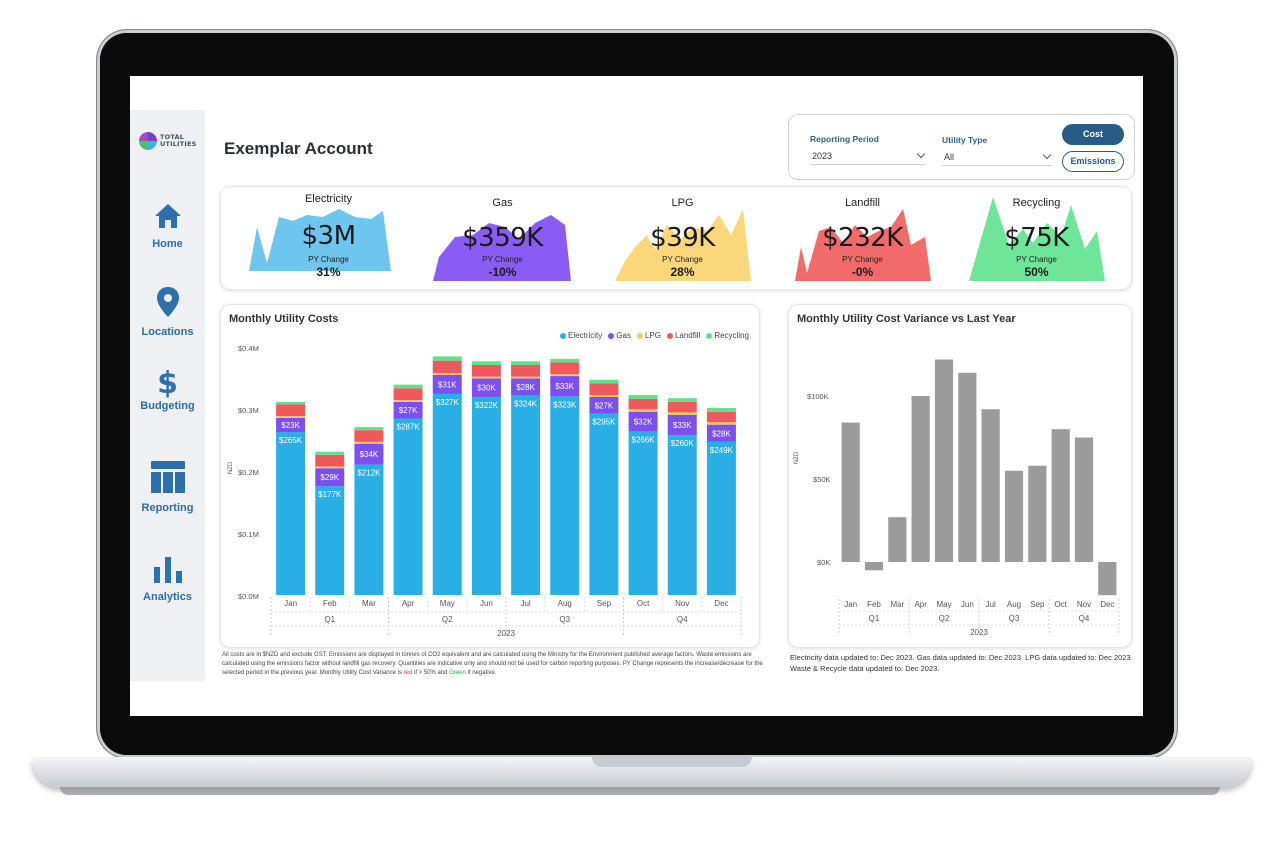  I want to click on y-tick: $0.2M, so click(248, 472).